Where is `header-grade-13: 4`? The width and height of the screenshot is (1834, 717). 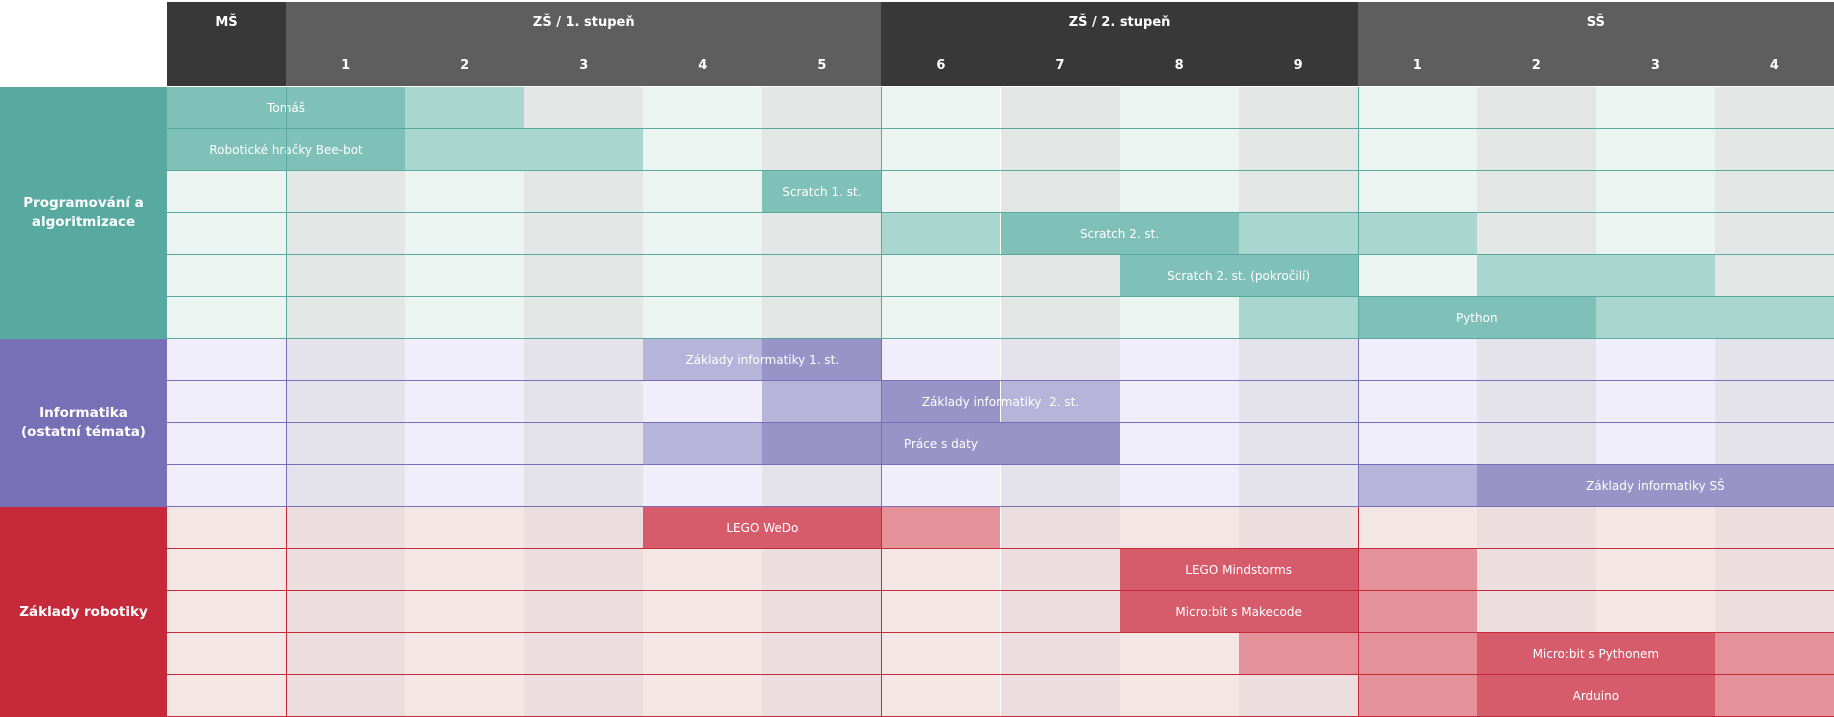
header-grade-13: 4 is located at coordinates (1774, 65).